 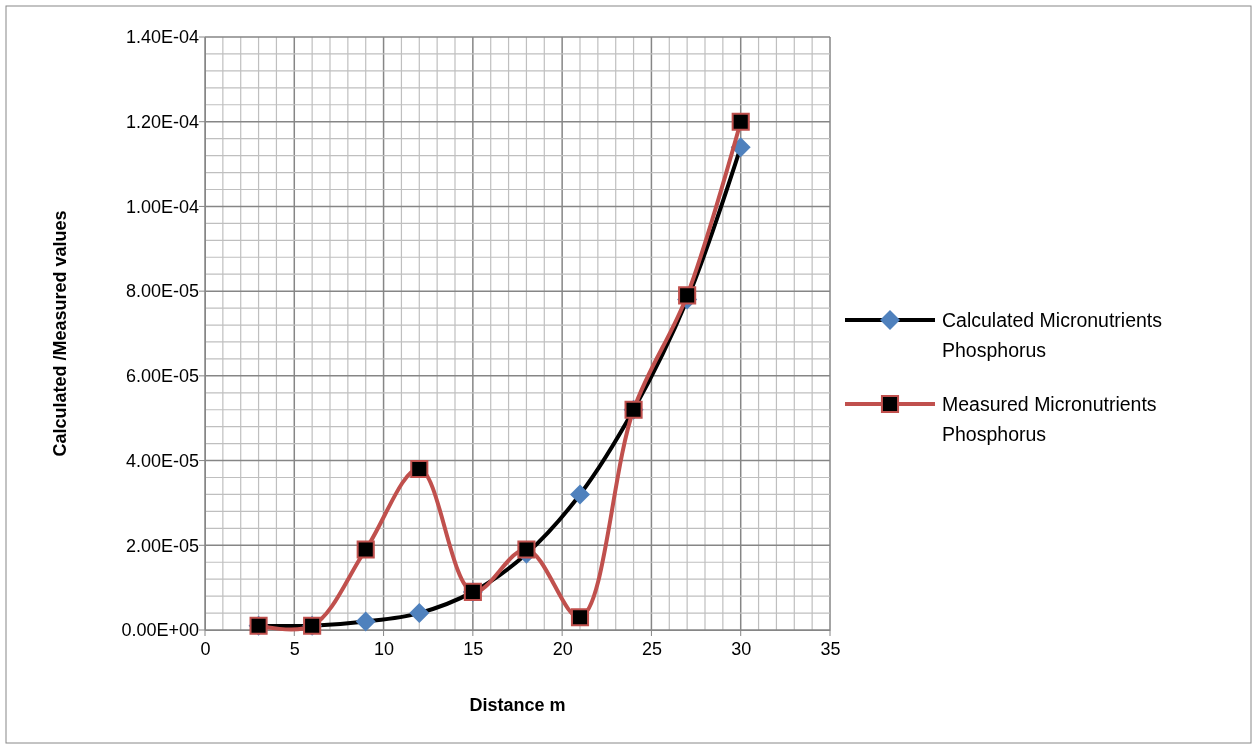 I want to click on x-tick-label: 5, so click(x=294, y=648).